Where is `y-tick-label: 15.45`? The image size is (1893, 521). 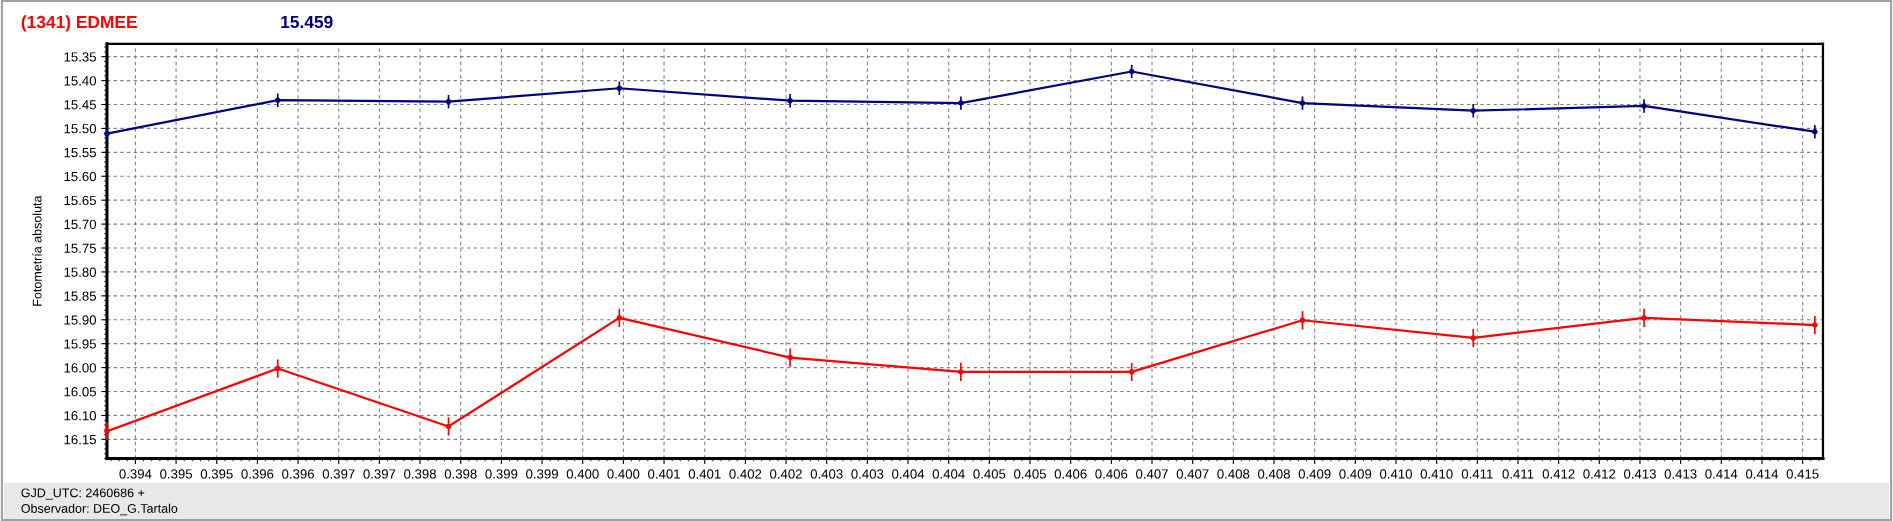
y-tick-label: 15.45 is located at coordinates (80, 105).